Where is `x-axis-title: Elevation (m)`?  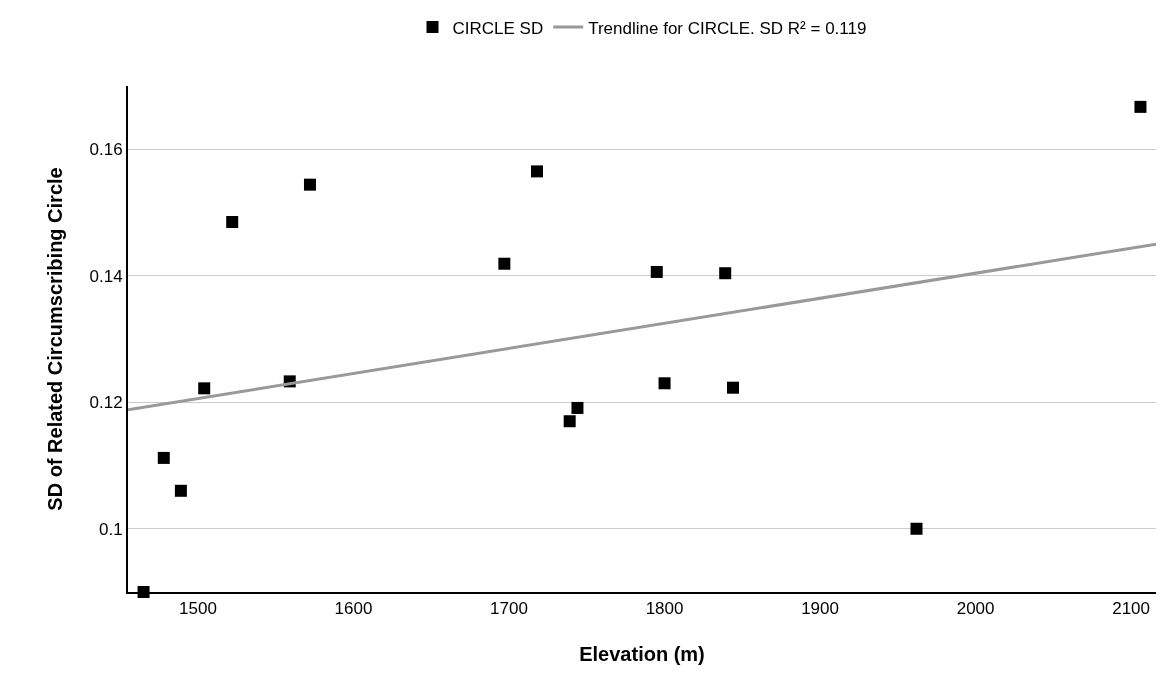
x-axis-title: Elevation (m) is located at coordinates (642, 654).